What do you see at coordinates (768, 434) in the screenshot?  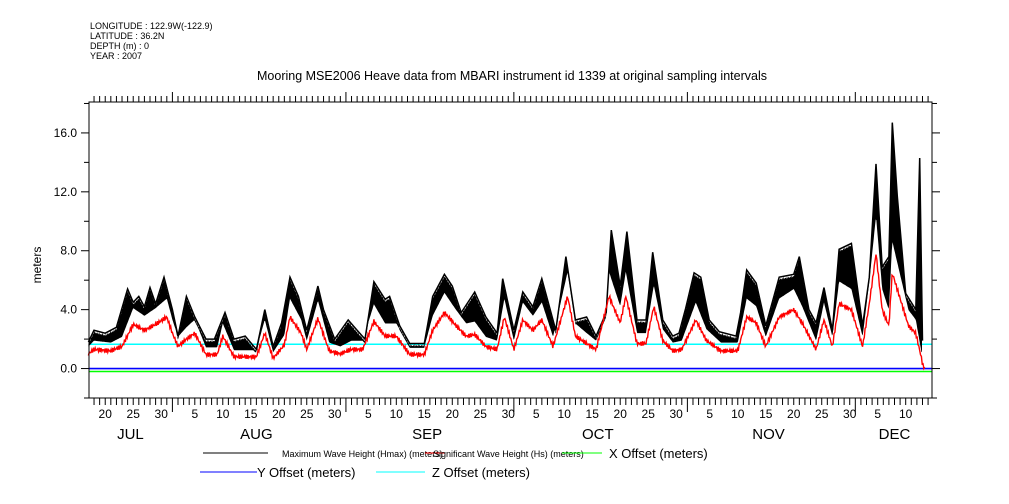 I see `month-label: NOV` at bounding box center [768, 434].